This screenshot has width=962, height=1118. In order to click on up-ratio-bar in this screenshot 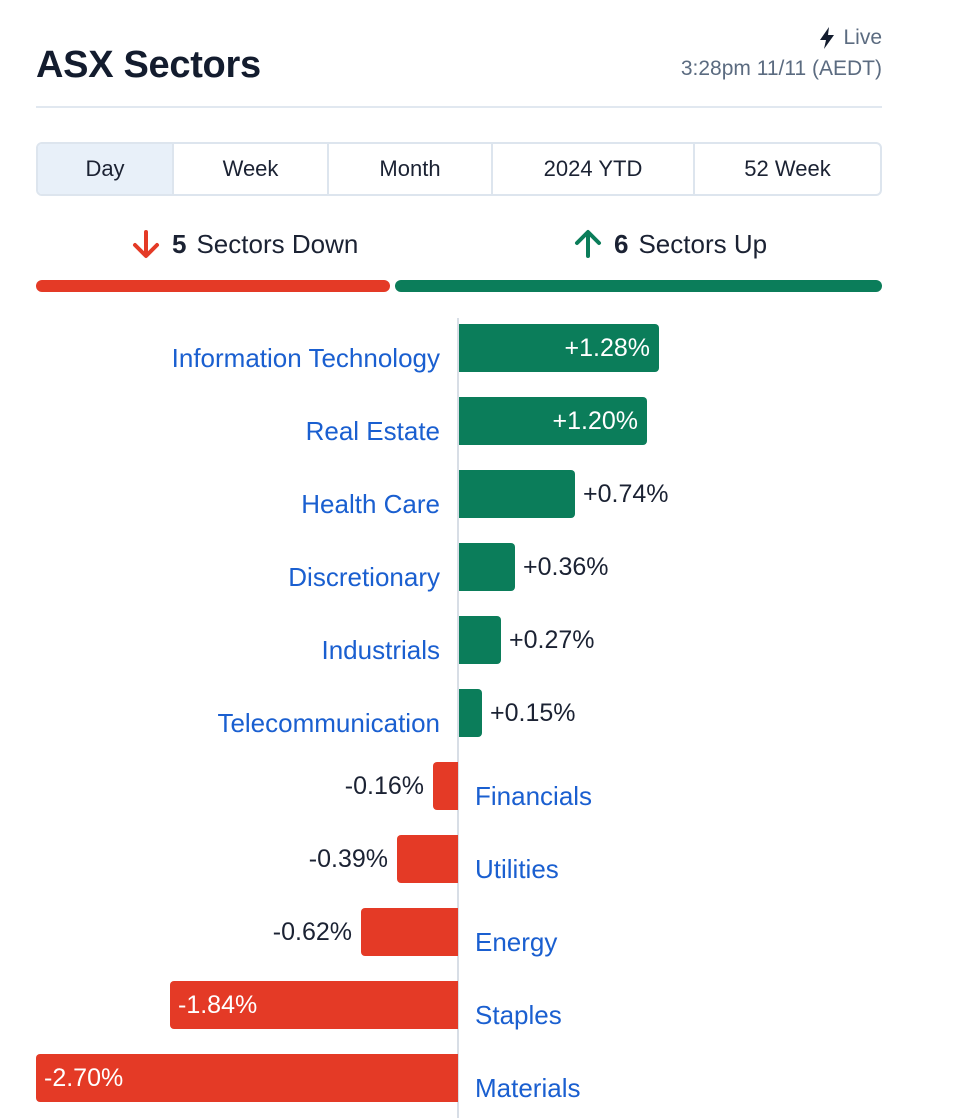, I will do `click(638, 286)`.